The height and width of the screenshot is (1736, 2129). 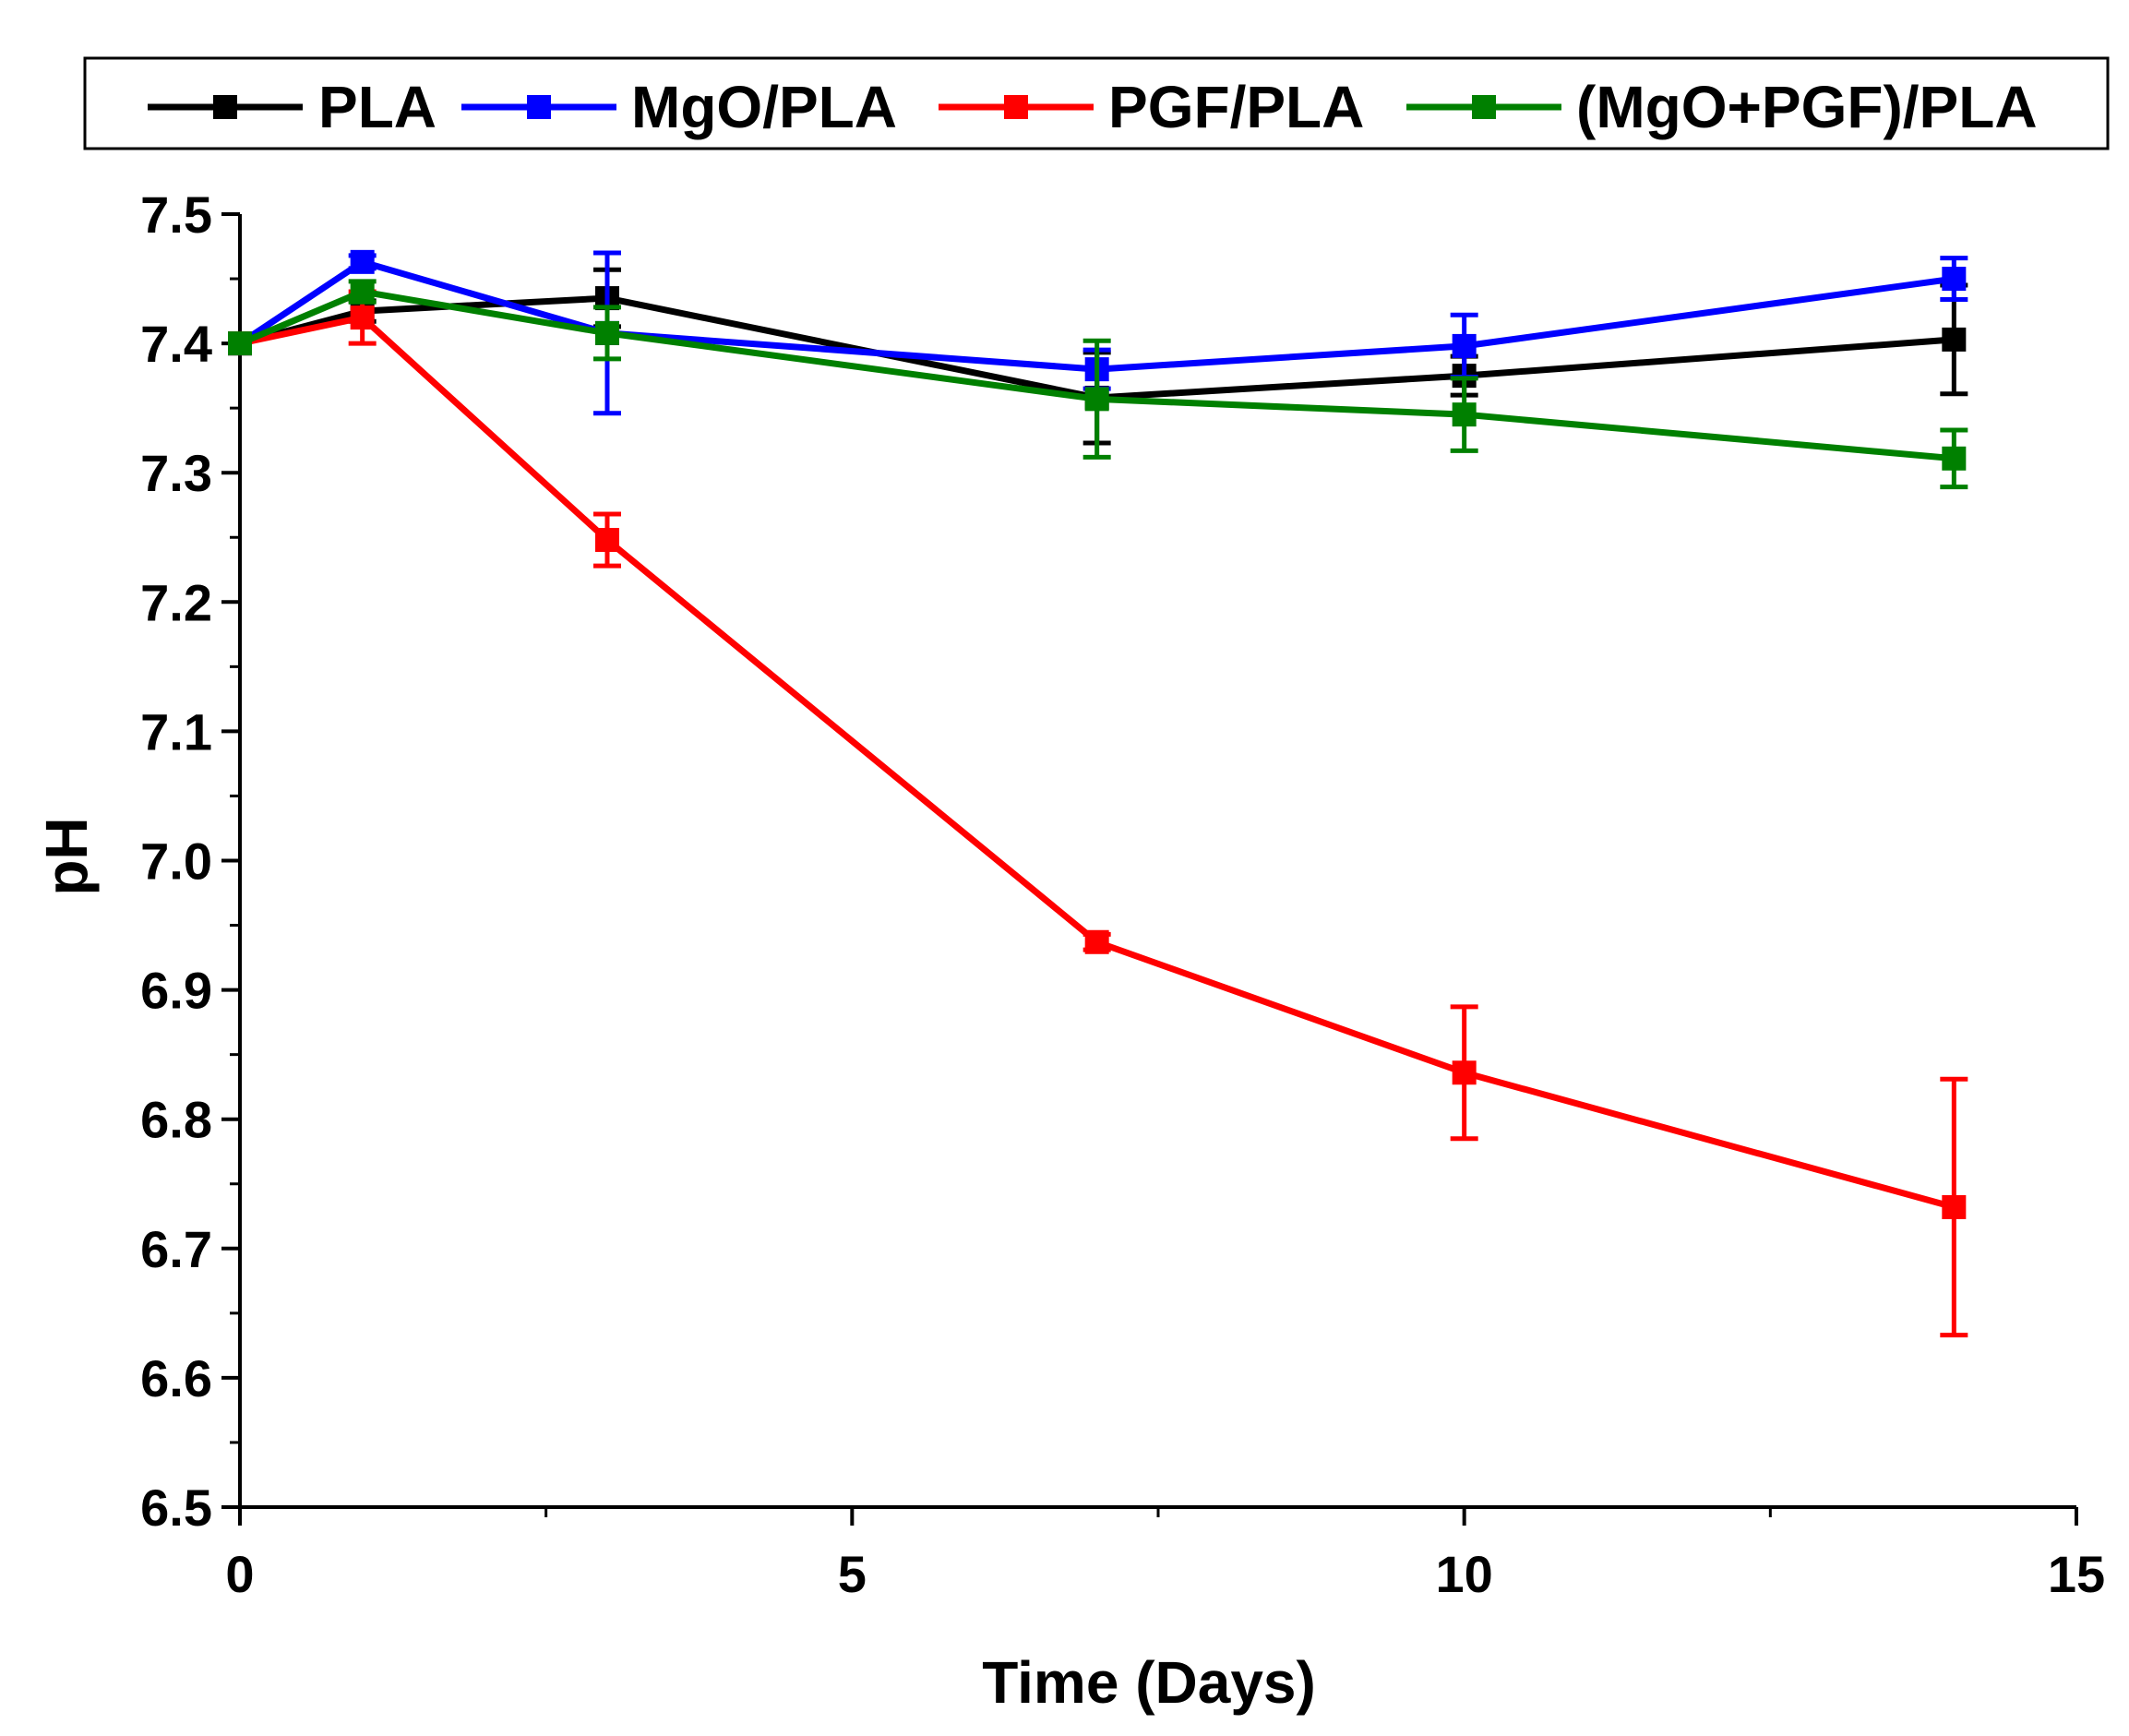 What do you see at coordinates (176, 473) in the screenshot?
I see `y-tick-label: 7.3` at bounding box center [176, 473].